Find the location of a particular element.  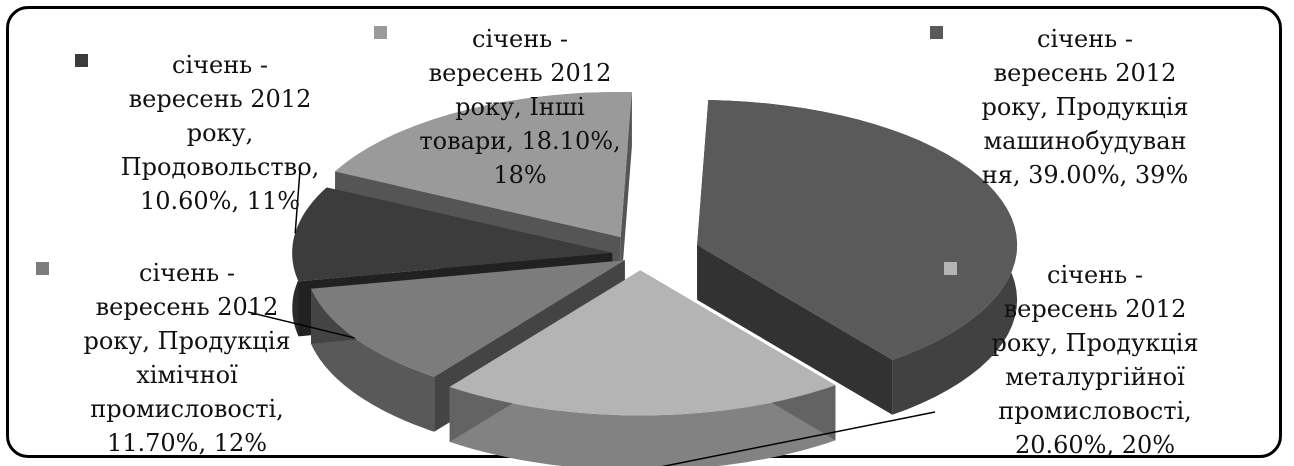

leader-line-khimiia is located at coordinates (301, 325).